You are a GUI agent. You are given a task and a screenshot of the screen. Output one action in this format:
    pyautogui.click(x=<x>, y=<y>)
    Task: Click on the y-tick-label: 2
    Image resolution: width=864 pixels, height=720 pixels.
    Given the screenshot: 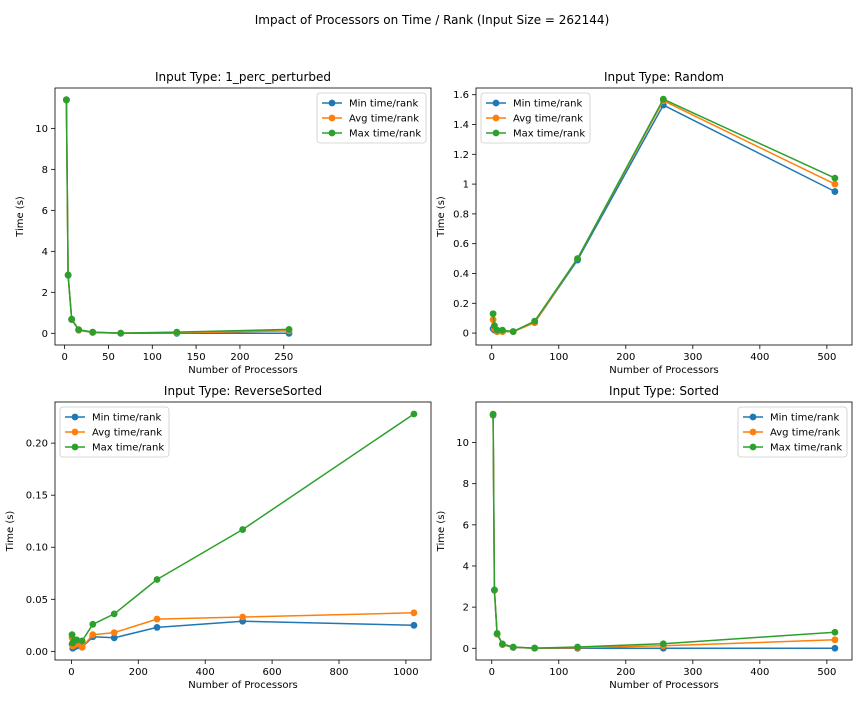 What is the action you would take?
    pyautogui.click(x=45, y=293)
    